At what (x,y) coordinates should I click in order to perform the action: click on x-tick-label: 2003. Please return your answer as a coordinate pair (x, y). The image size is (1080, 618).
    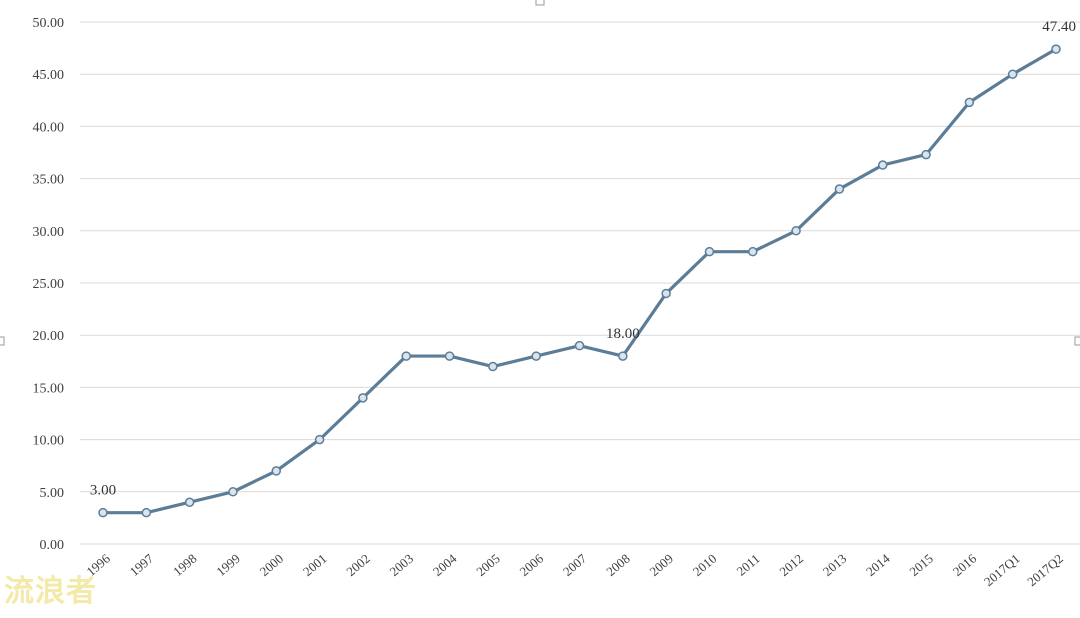
    Looking at the image, I should click on (402, 565).